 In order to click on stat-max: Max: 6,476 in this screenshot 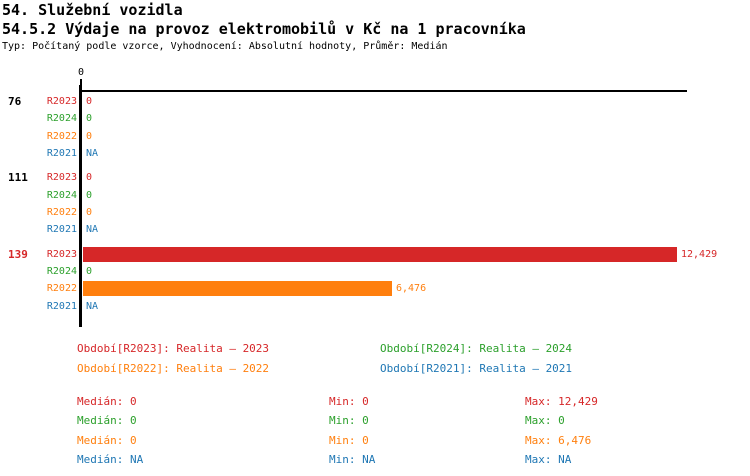, I will do `click(558, 440)`.